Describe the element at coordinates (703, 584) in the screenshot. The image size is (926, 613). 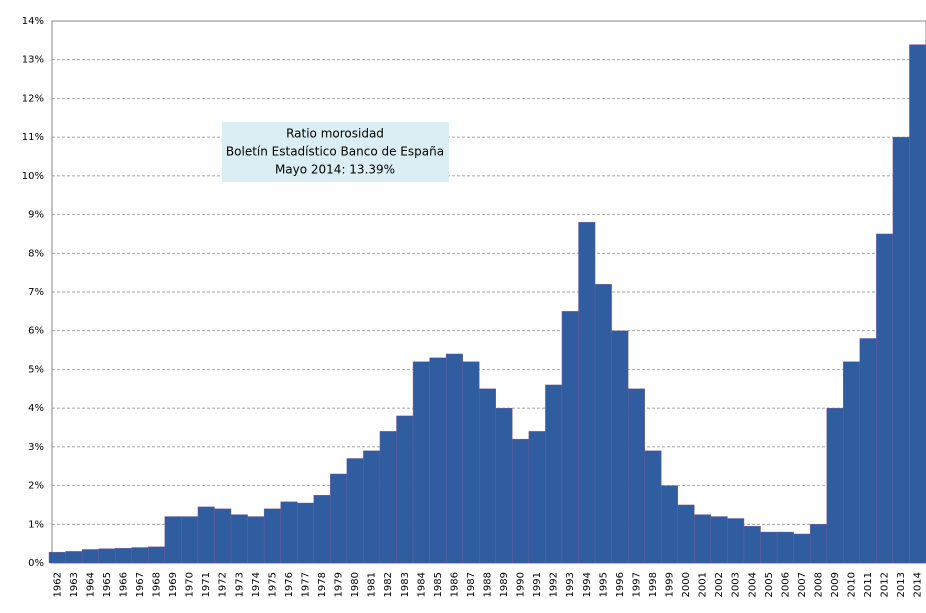
I see `x-tick-label: 2001` at that location.